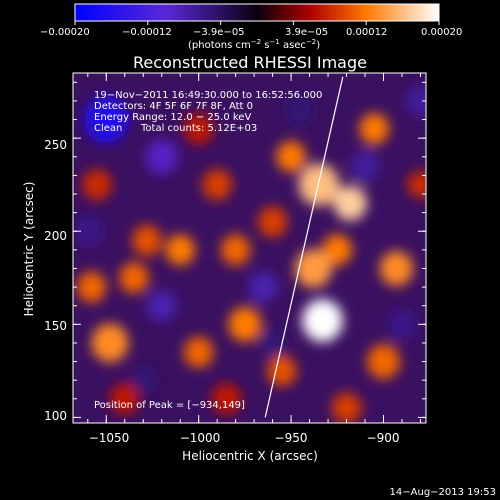 The image size is (500, 500). I want to click on x-tick-labels: −1050 −1000 −950 −900, so click(244, 438).